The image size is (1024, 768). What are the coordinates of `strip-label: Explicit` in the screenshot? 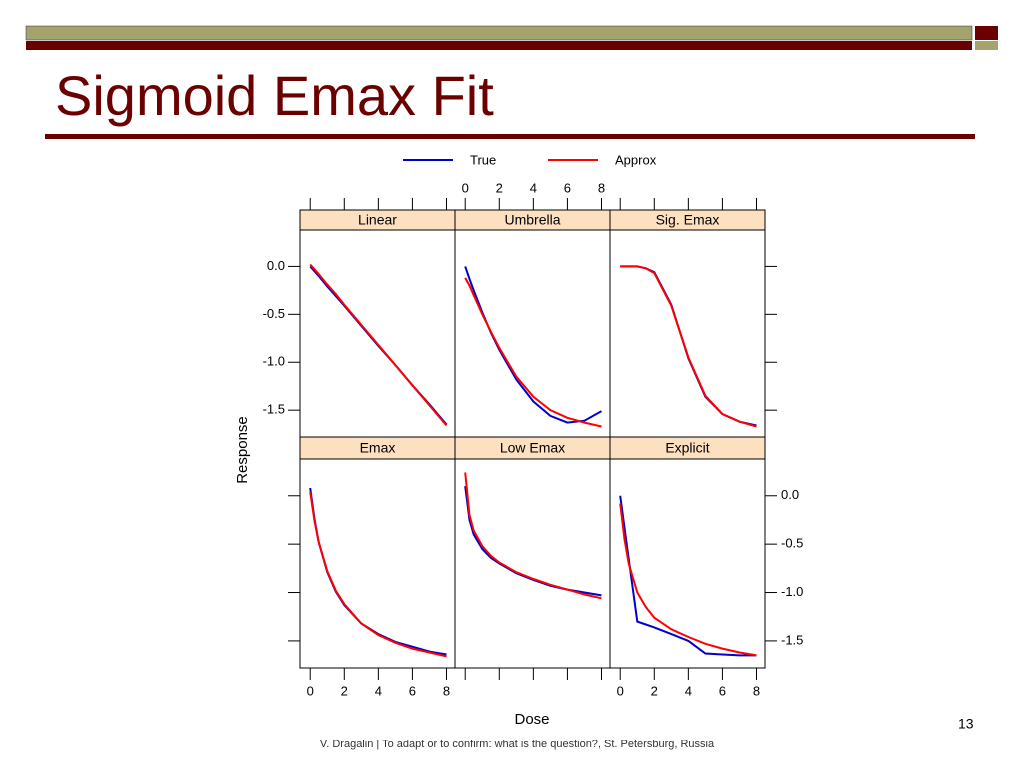 It's located at (687, 448).